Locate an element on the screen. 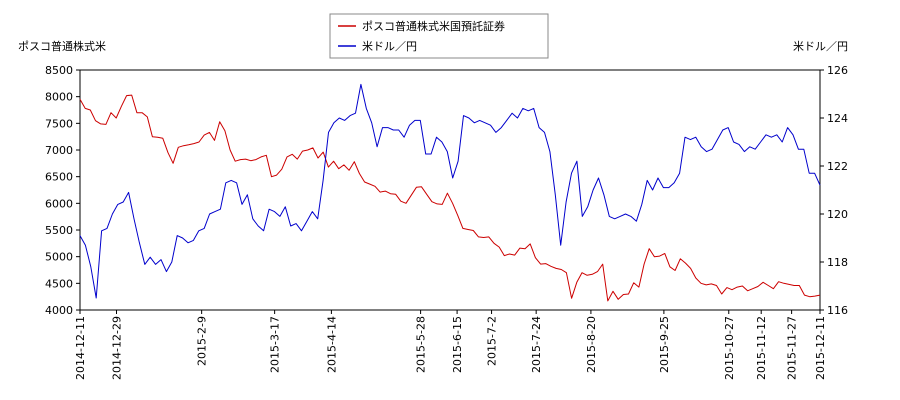 The width and height of the screenshot is (900, 400). right-tick-label: 122 is located at coordinates (837, 166).